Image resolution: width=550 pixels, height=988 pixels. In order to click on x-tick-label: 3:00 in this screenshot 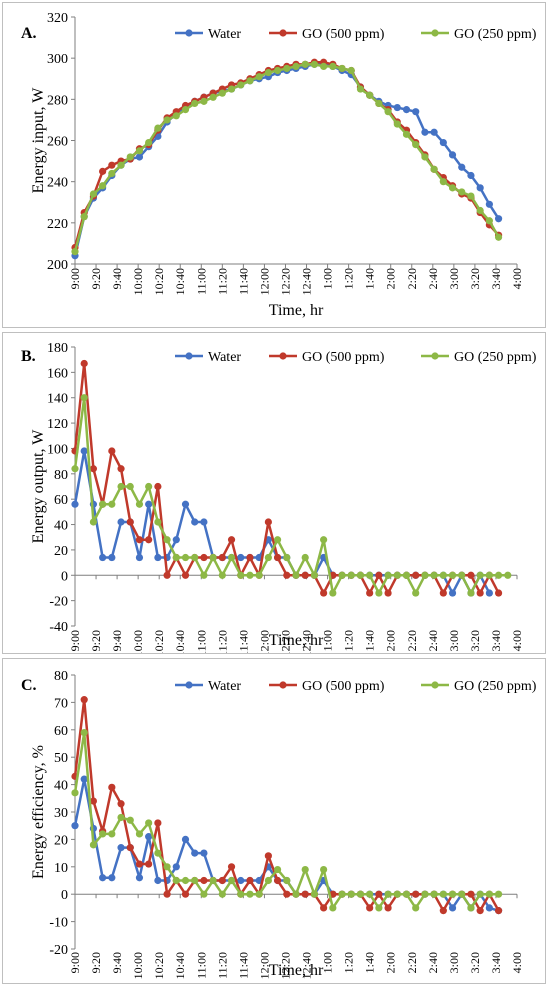, I will do `click(454, 962)`.